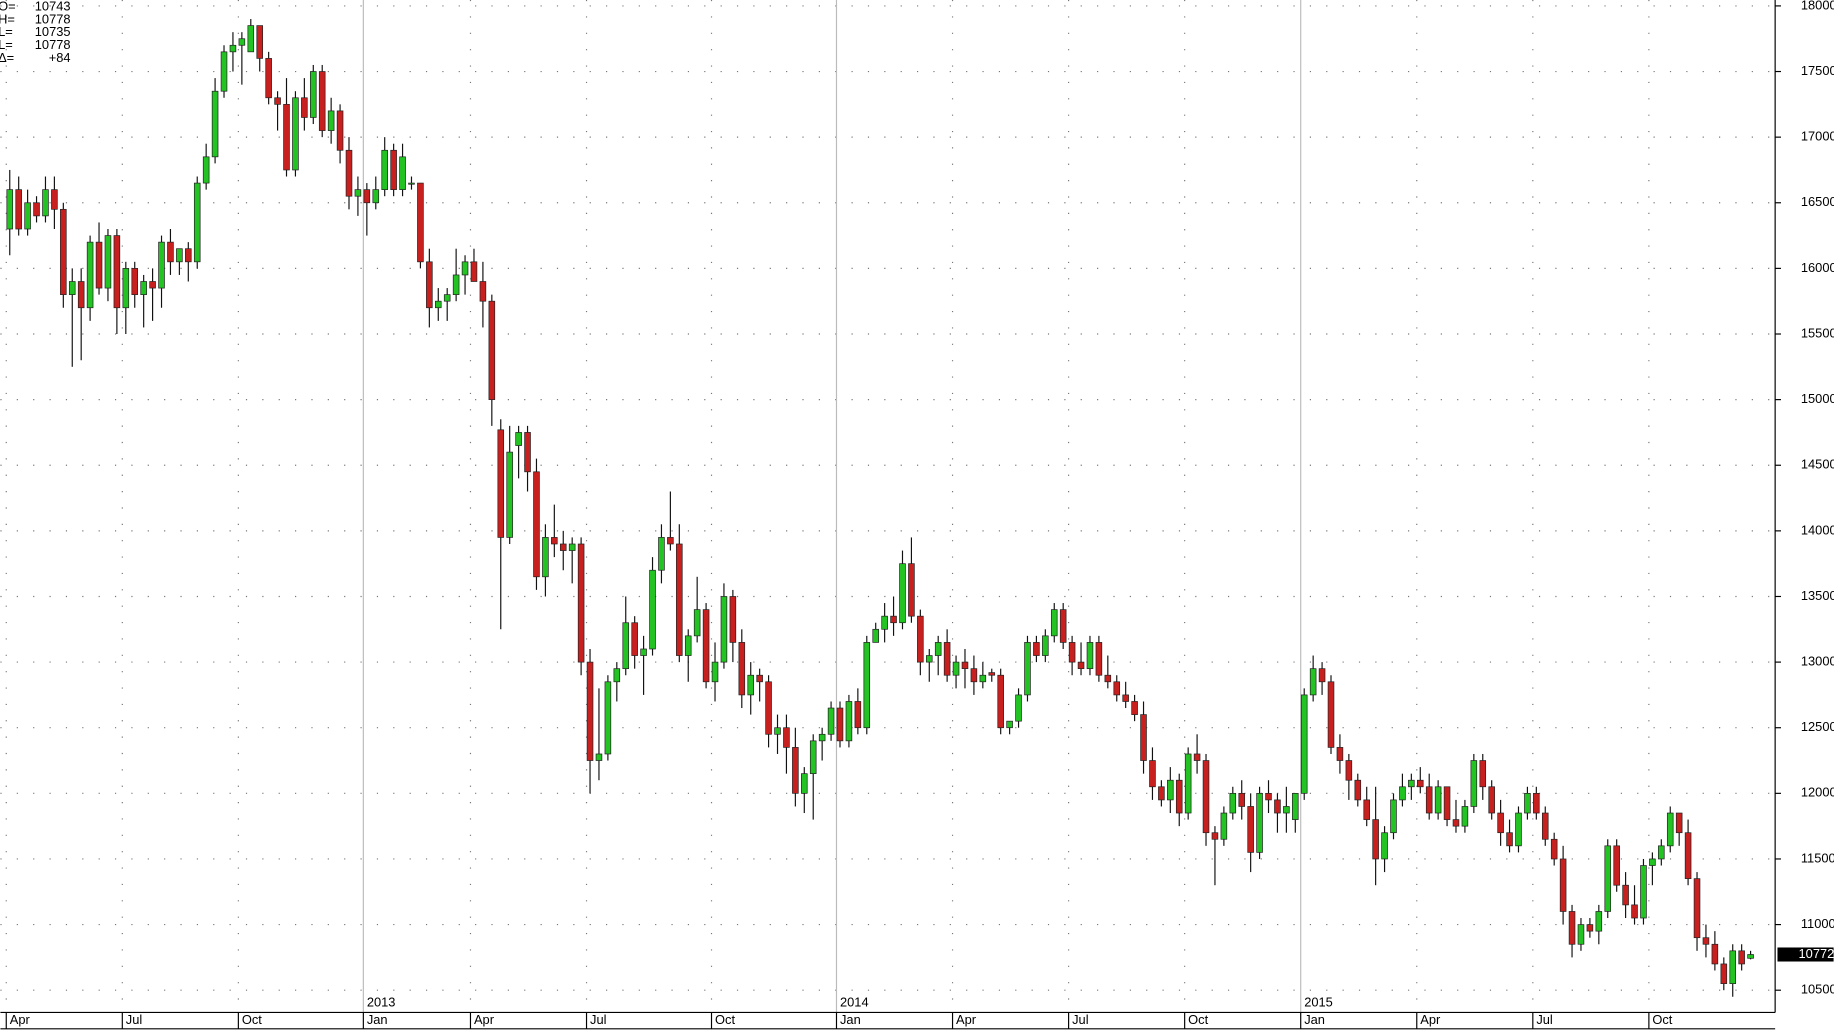  Describe the element at coordinates (1817, 398) in the screenshot. I see `y-tick-label: 15000` at that location.